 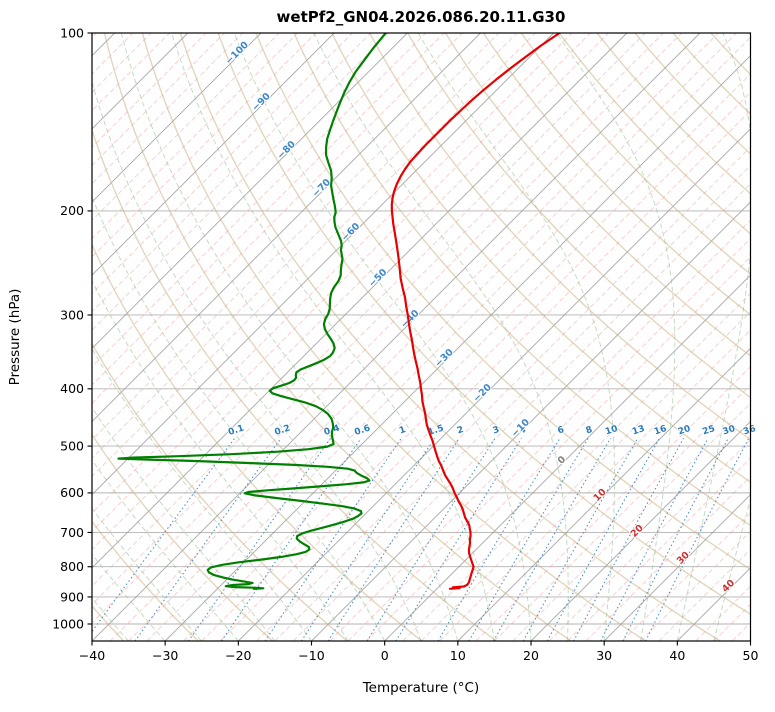 What do you see at coordinates (402, 430) in the screenshot?
I see `mixing-ratio-label: 1` at bounding box center [402, 430].